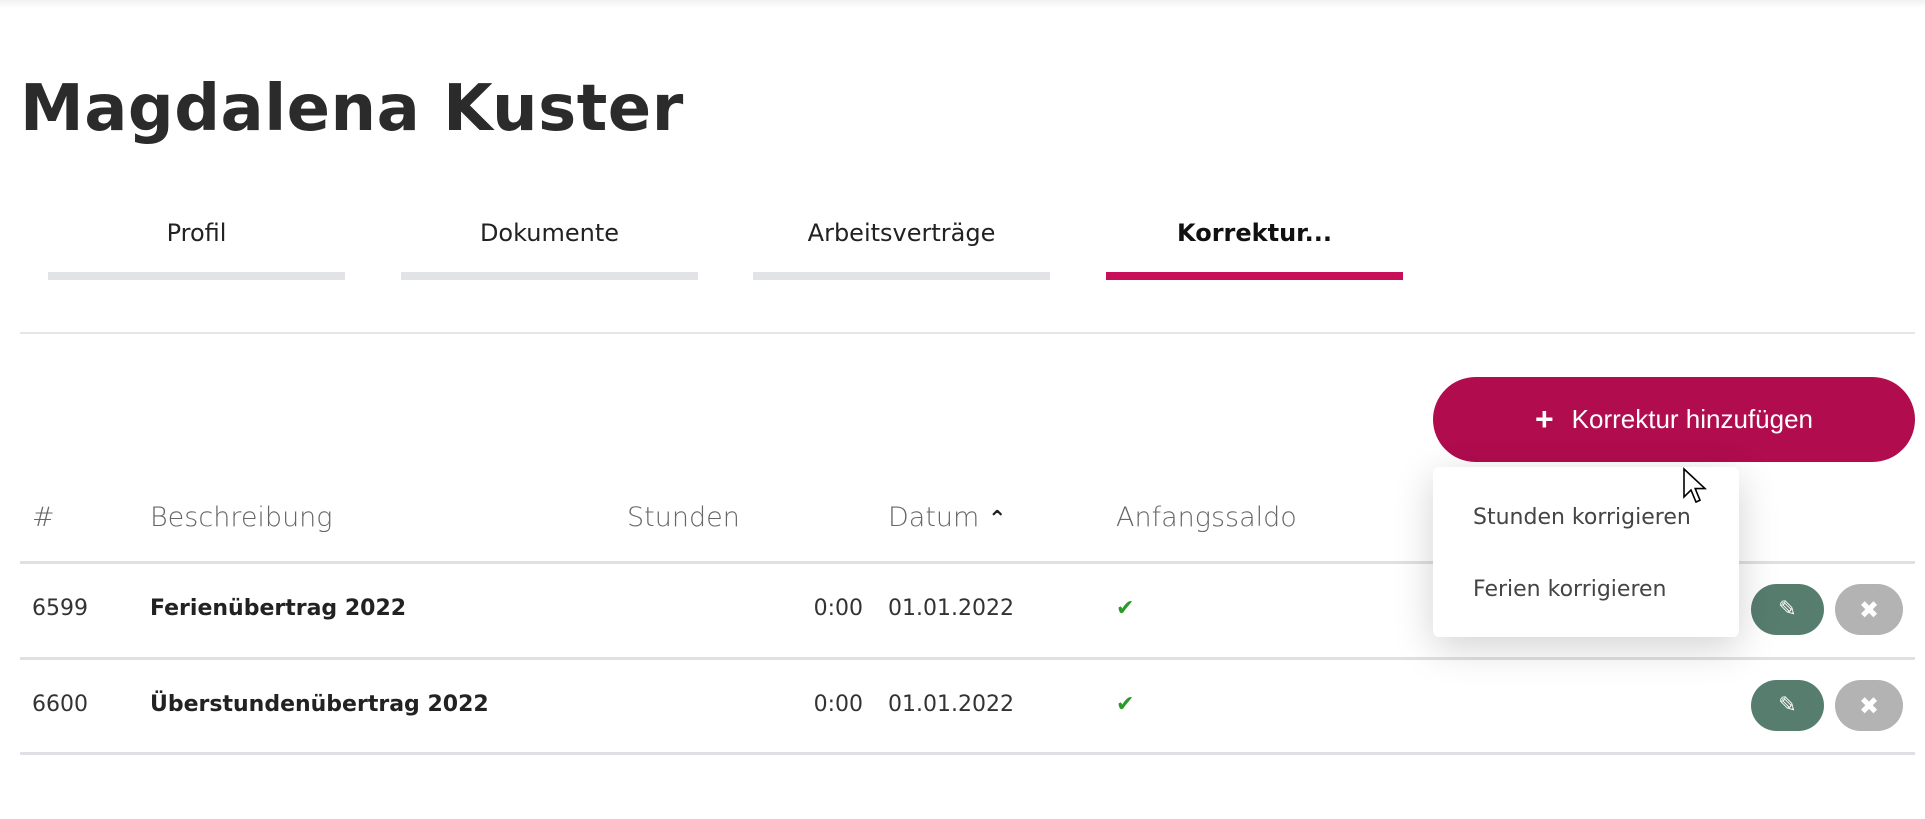  What do you see at coordinates (549, 233) in the screenshot?
I see `tab-label: Dokumente` at bounding box center [549, 233].